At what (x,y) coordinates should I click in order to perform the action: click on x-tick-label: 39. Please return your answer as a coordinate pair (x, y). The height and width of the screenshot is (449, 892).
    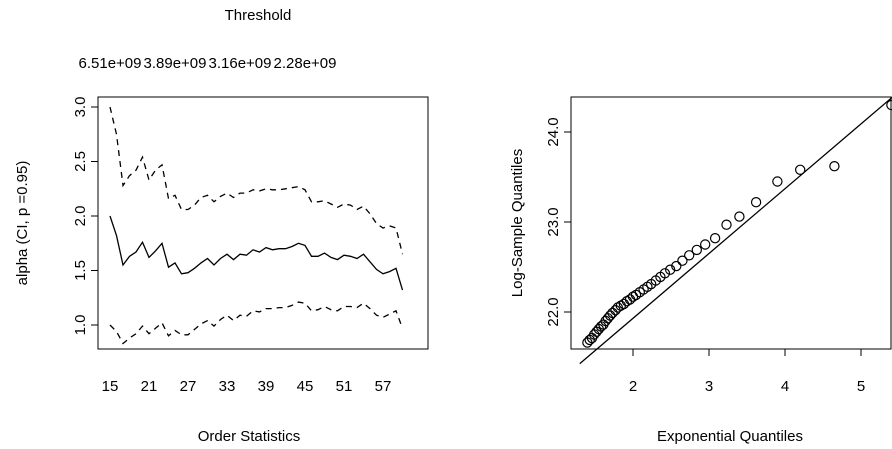
    Looking at the image, I should click on (266, 386).